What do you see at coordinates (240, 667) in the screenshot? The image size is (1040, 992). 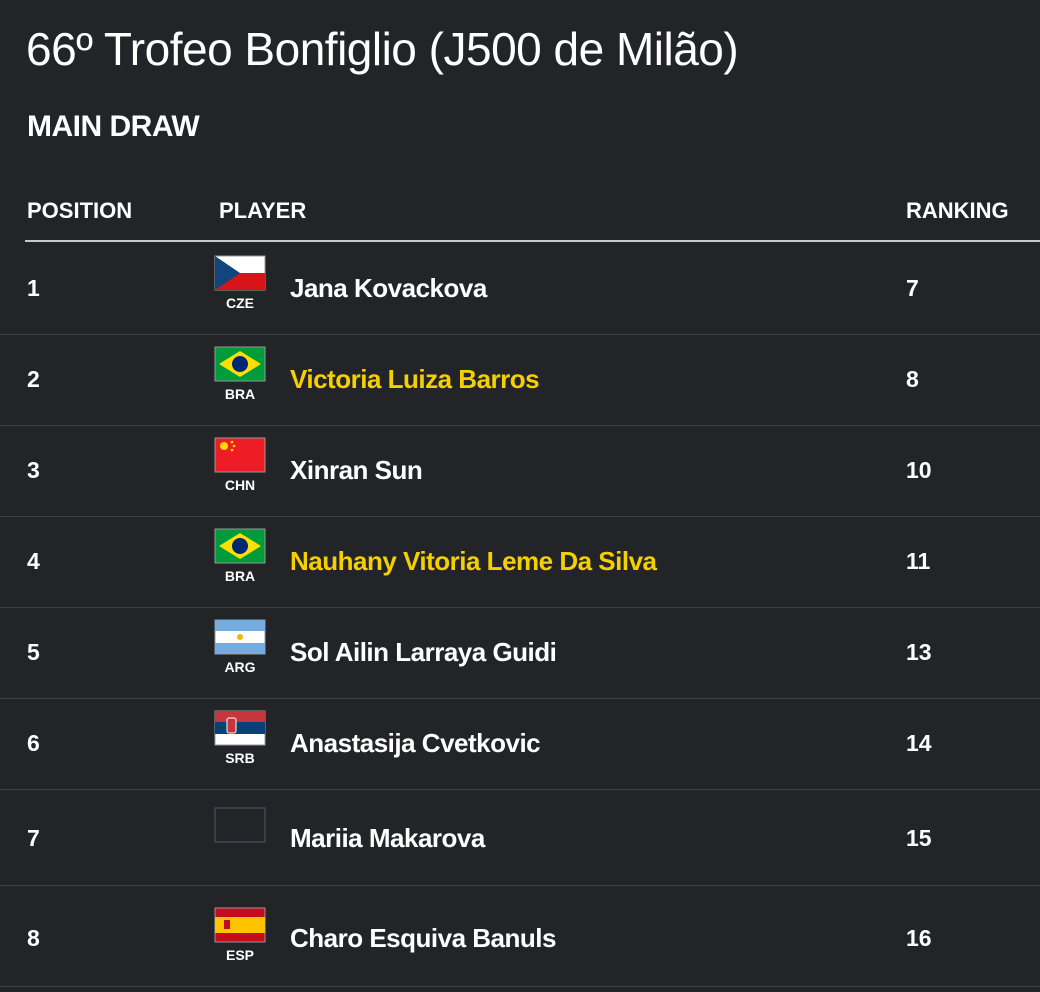 I see `country-code: ARG` at bounding box center [240, 667].